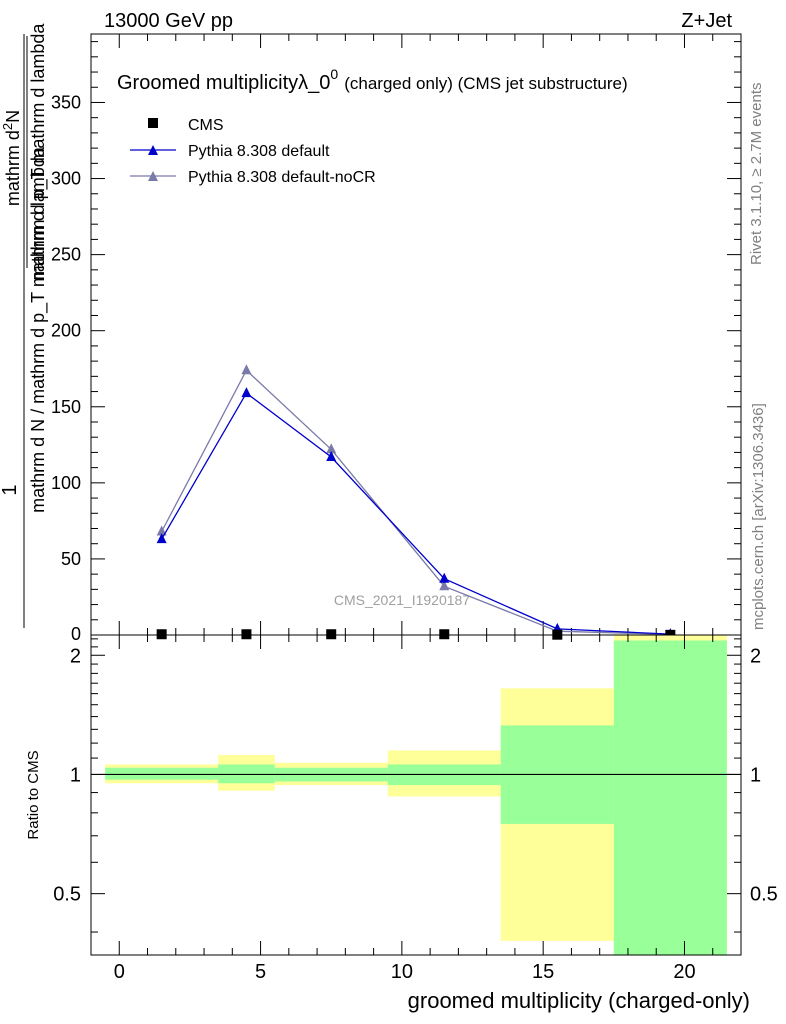 The image size is (786, 1024). What do you see at coordinates (755, 656) in the screenshot?
I see `ratio-y-tick-label-right: 2` at bounding box center [755, 656].